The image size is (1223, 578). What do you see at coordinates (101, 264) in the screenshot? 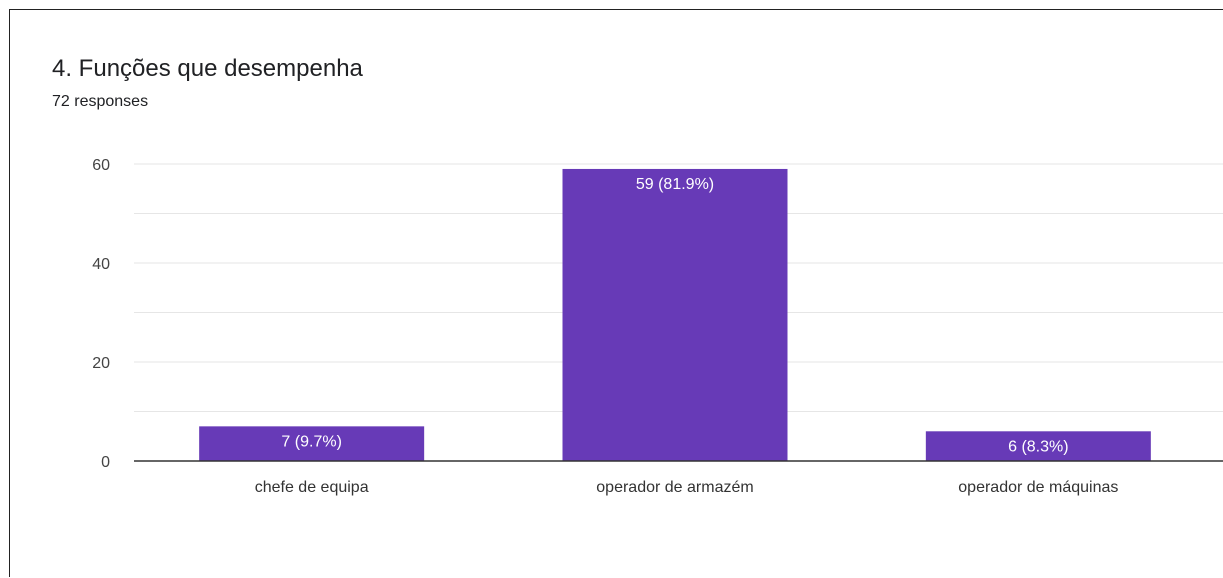
I see `y-tick-label: 40` at bounding box center [101, 264].